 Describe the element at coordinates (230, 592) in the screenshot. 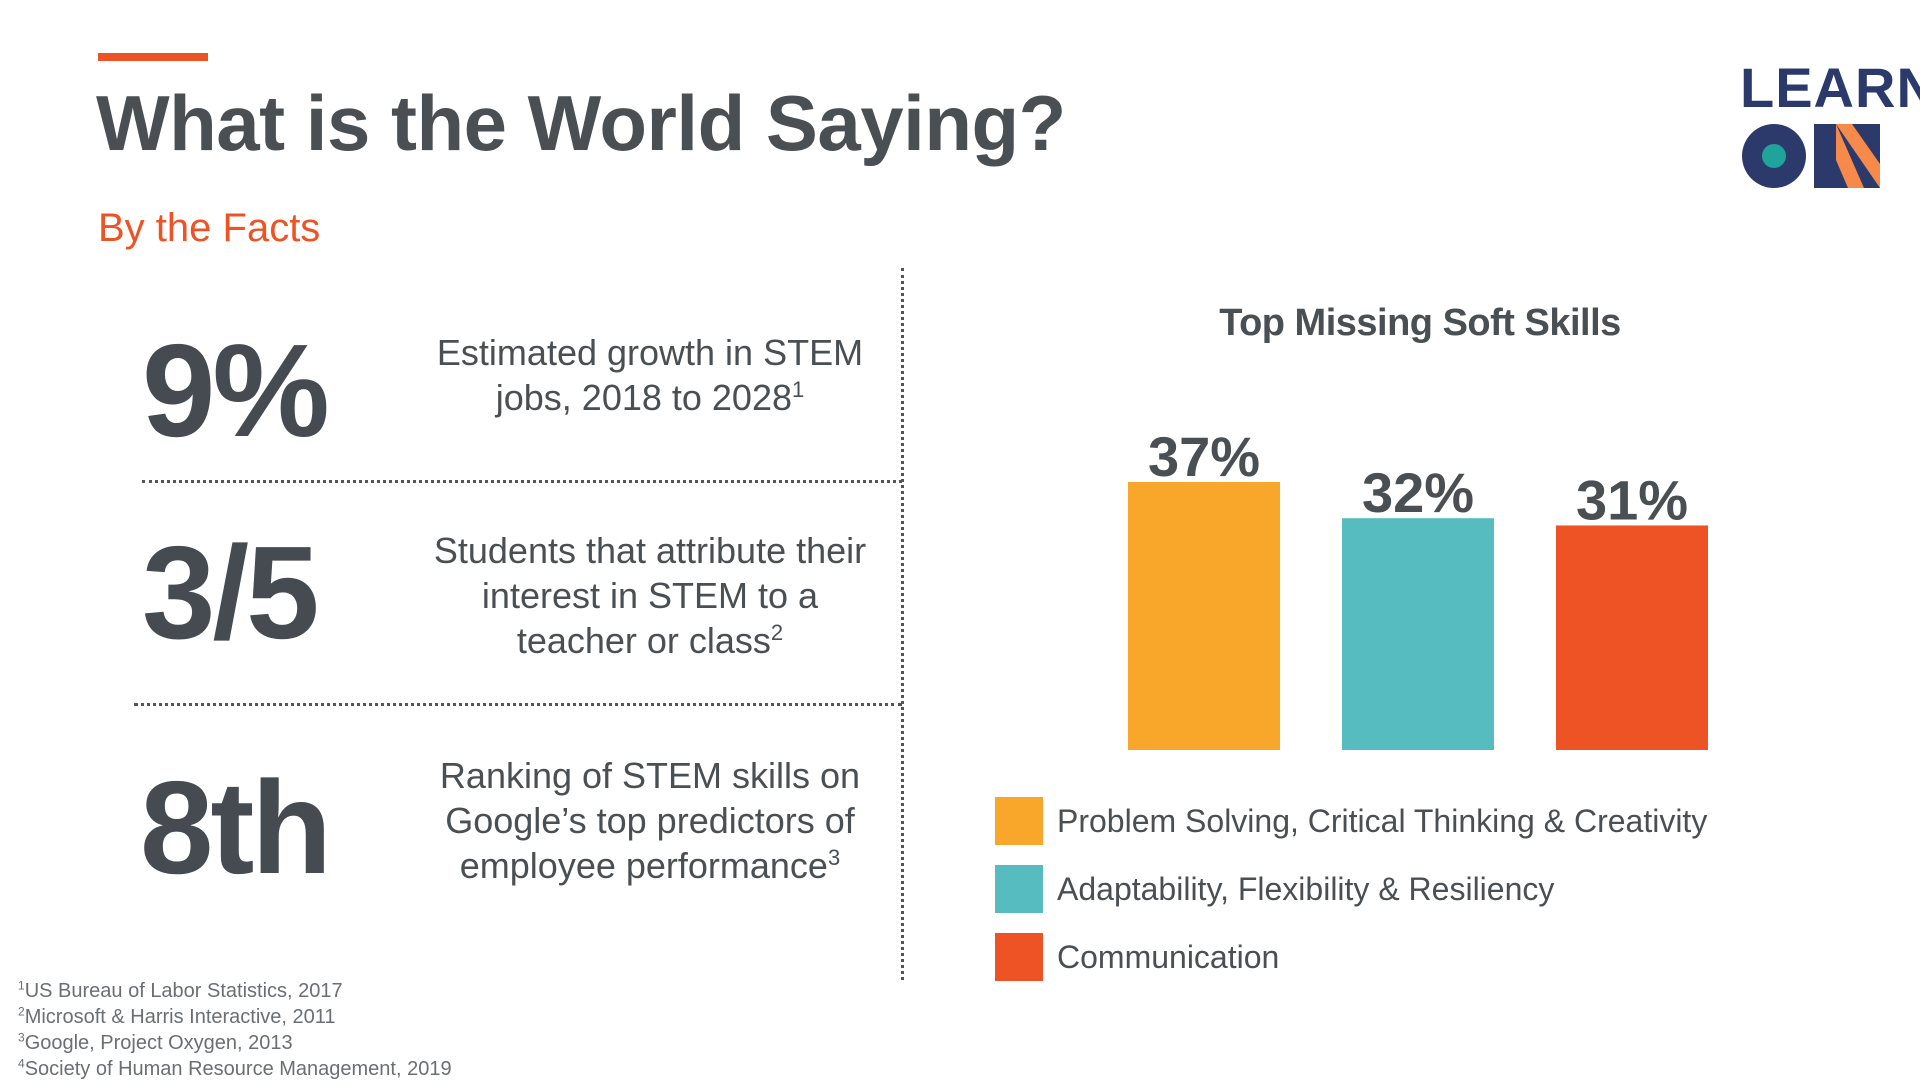

I see `fact-2-value: 3/5` at that location.